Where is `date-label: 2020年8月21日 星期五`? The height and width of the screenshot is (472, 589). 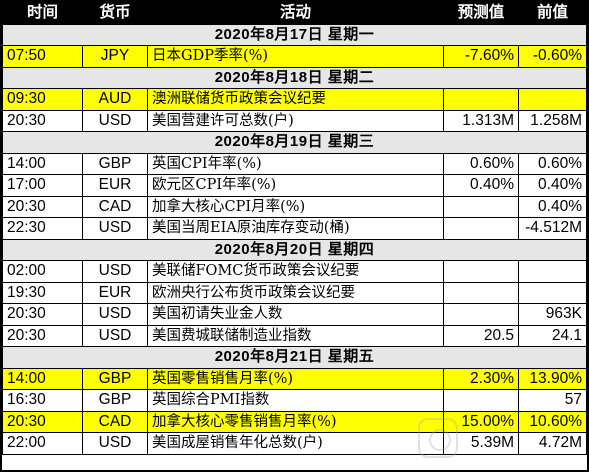
date-label: 2020年8月21日 星期五 is located at coordinates (294, 357).